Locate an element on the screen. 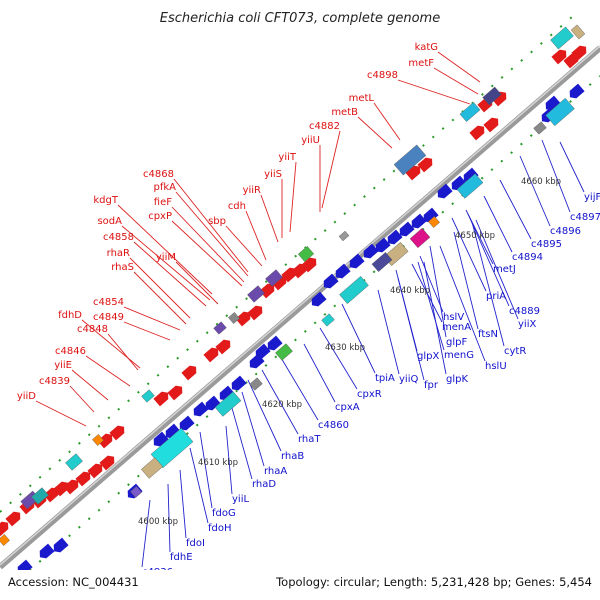 This screenshot has height=600, width=600. forward-gene-label-fieF: fieF is located at coordinates (163, 202).